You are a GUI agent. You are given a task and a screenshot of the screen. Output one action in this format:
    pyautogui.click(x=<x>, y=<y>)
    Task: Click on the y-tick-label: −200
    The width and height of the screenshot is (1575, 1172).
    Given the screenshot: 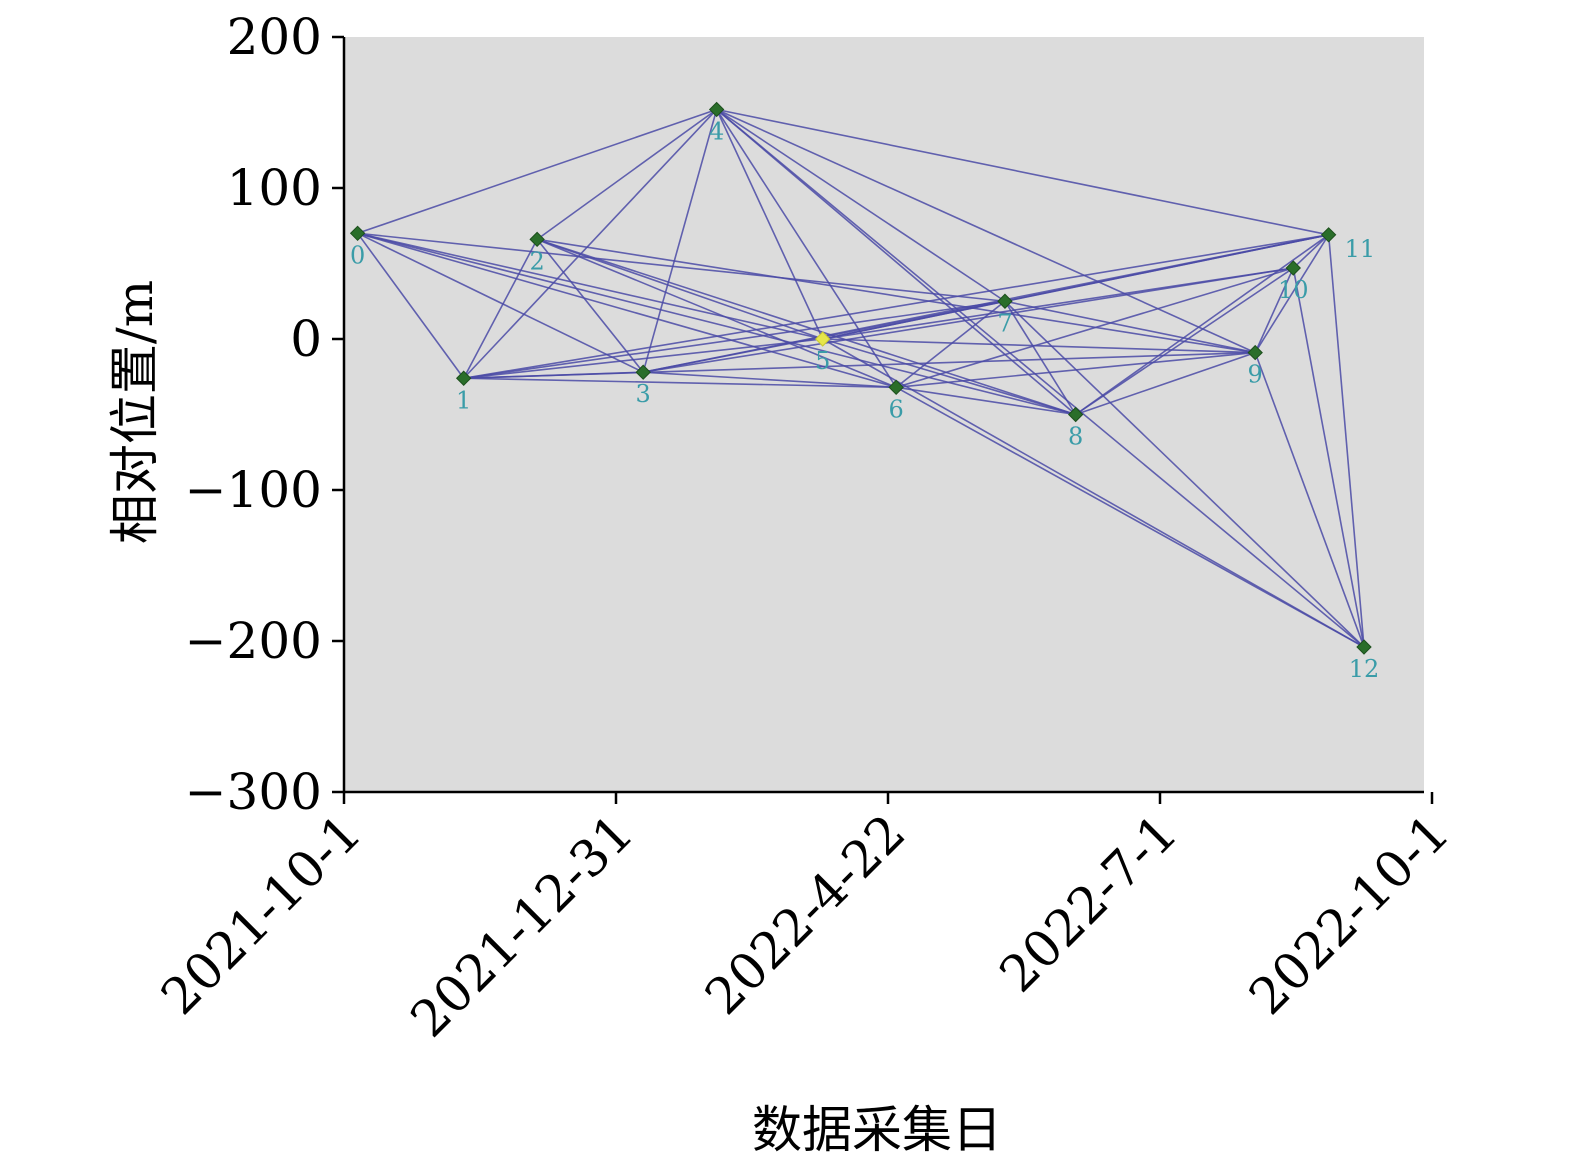 What is the action you would take?
    pyautogui.click(x=253, y=641)
    